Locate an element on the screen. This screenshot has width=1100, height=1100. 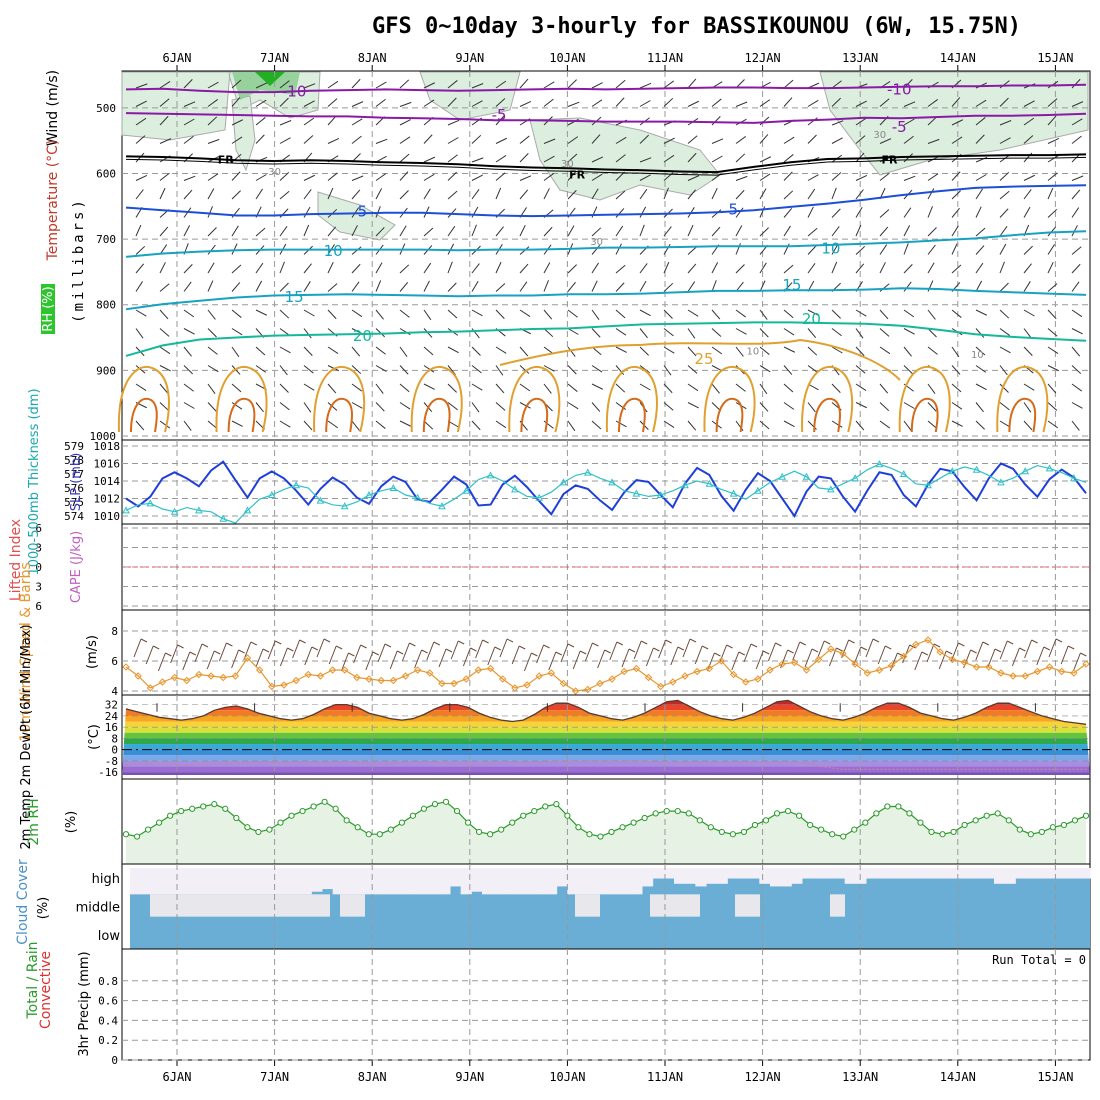
thickness-point is located at coordinates (271, 494).